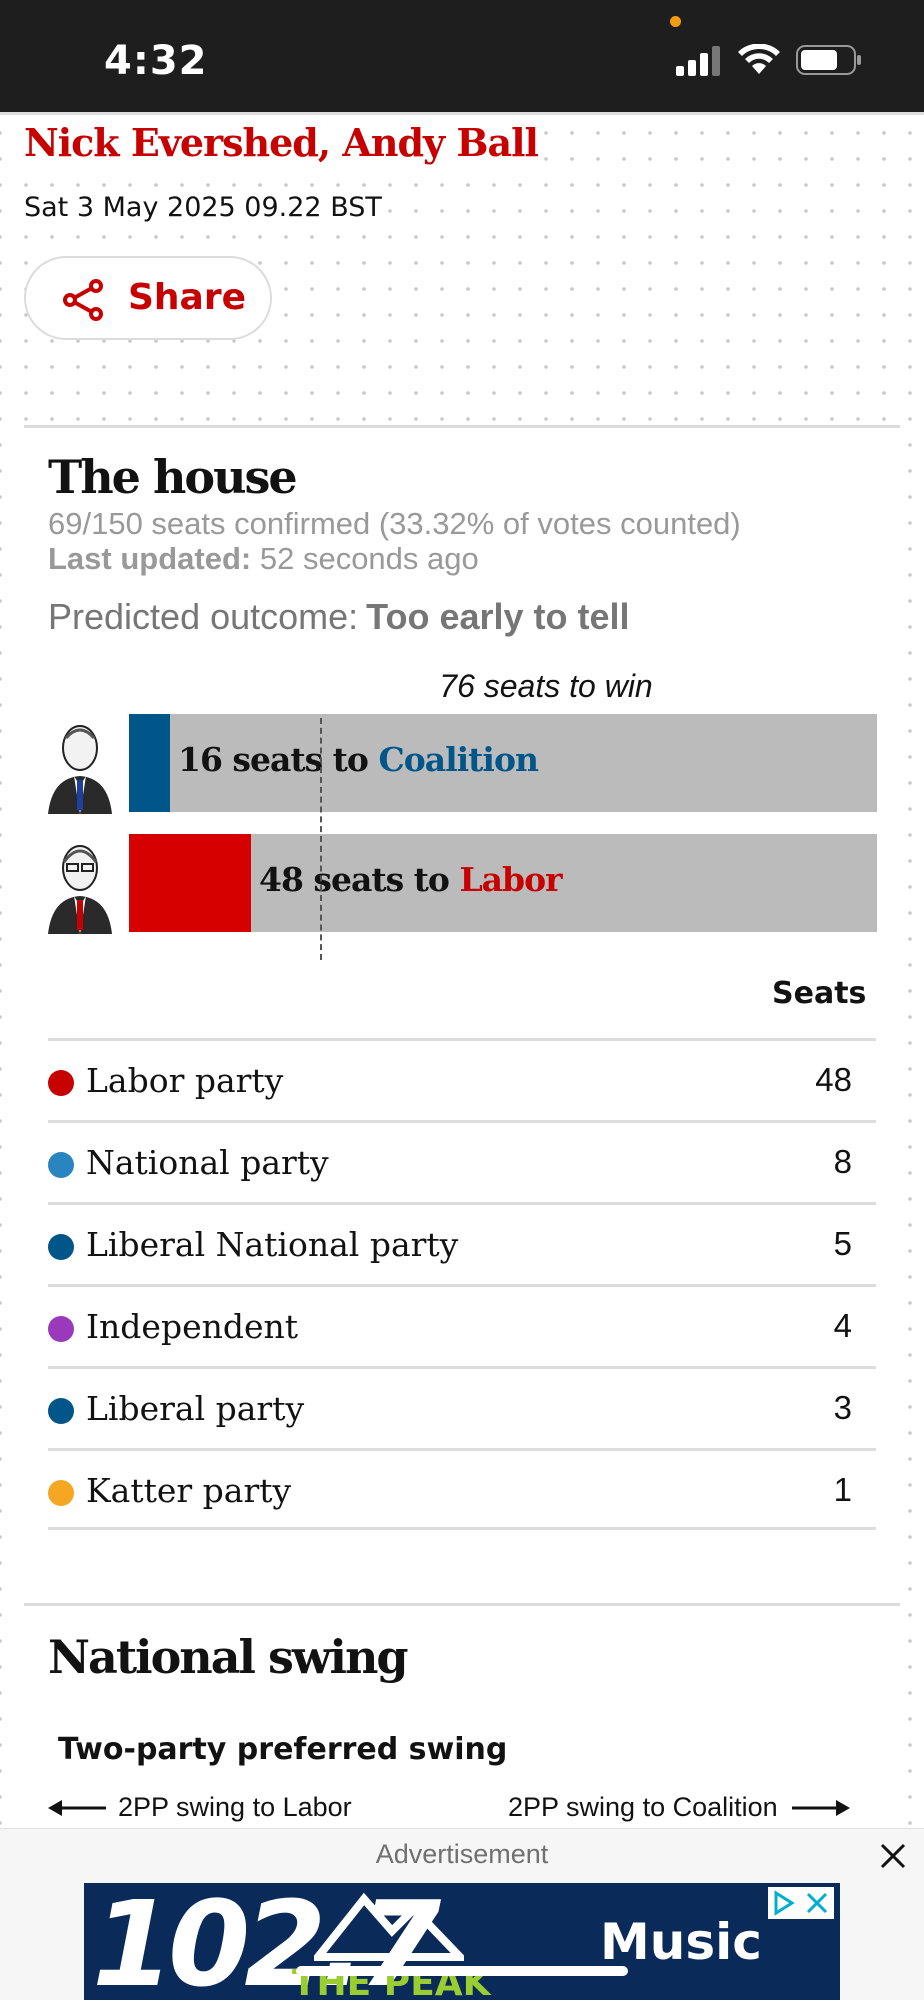 This screenshot has width=924, height=2000. What do you see at coordinates (462, 1489) in the screenshot?
I see `table-row: Katter party 1` at bounding box center [462, 1489].